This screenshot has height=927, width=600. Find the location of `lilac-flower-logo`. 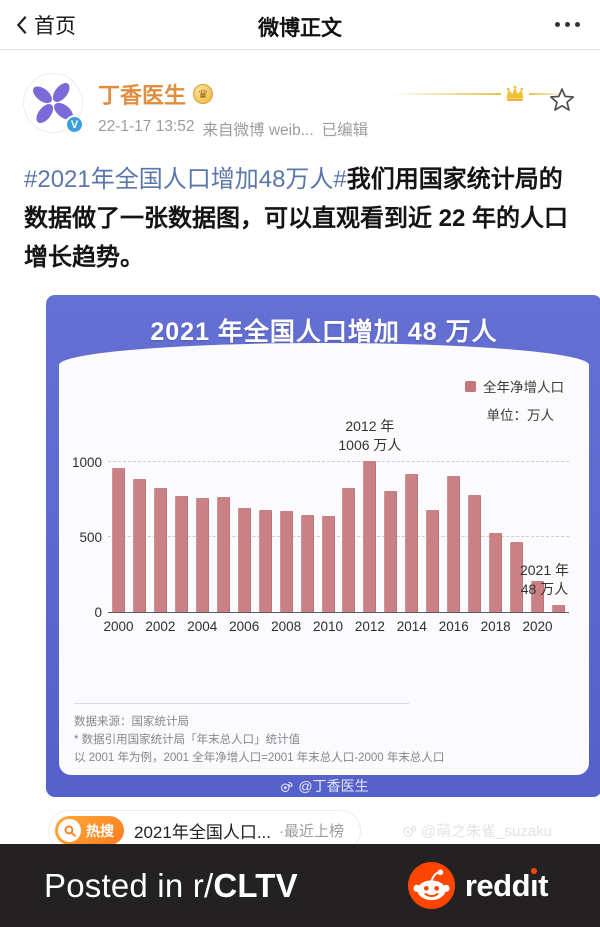

lilac-flower-logo is located at coordinates (53, 103).